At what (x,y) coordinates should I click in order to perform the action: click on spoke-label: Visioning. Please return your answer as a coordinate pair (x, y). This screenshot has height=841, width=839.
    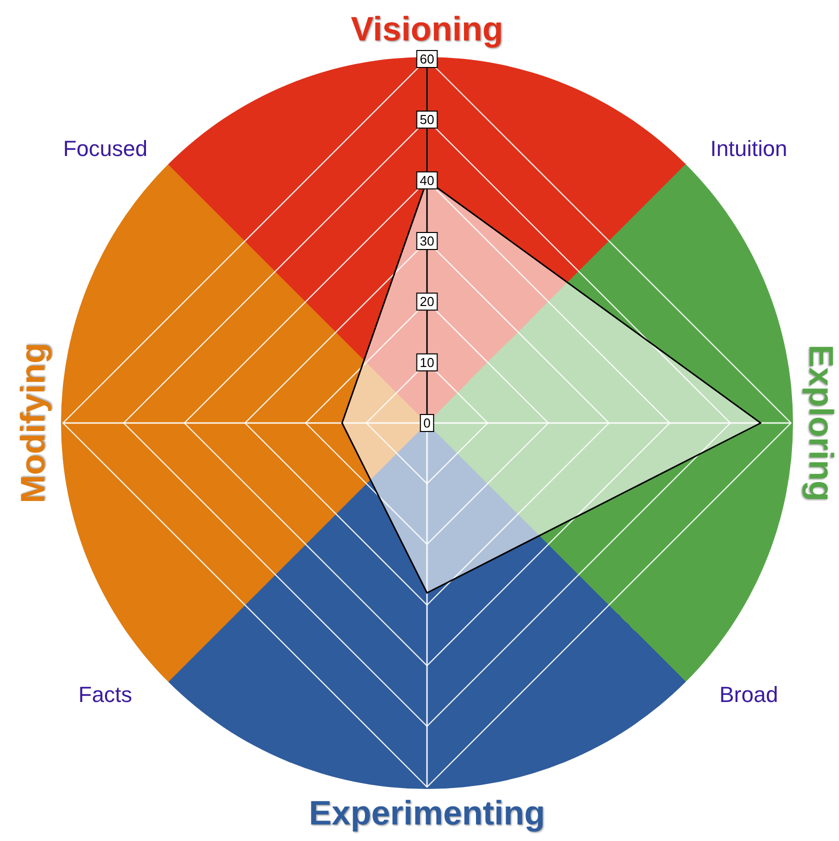
    Looking at the image, I should click on (427, 29).